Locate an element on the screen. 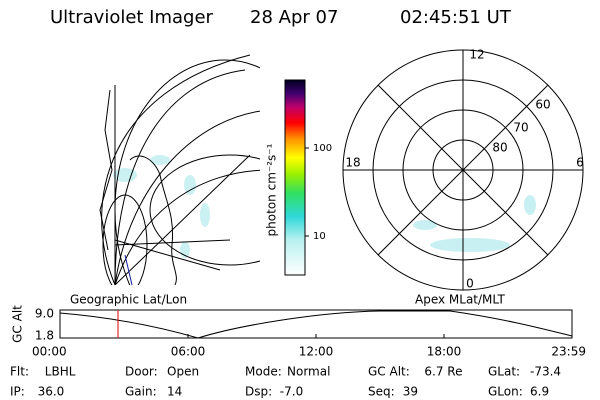 This screenshot has height=400, width=600. colorbar-label: photon cm⁻²s⁻¹ is located at coordinates (272, 189).